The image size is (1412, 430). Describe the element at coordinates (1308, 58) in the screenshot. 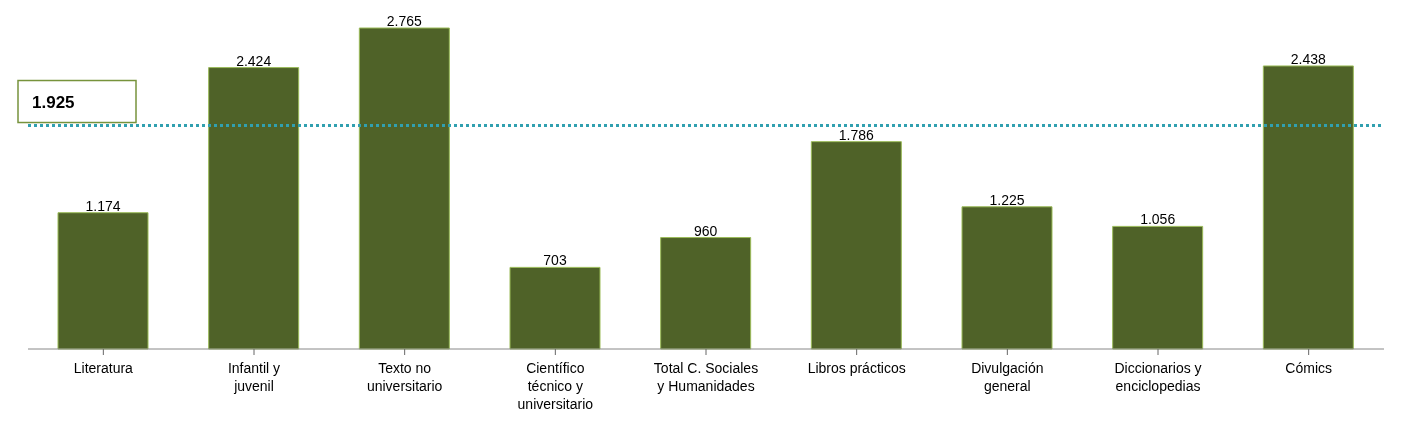

I see `data-label: 2.438` at that location.